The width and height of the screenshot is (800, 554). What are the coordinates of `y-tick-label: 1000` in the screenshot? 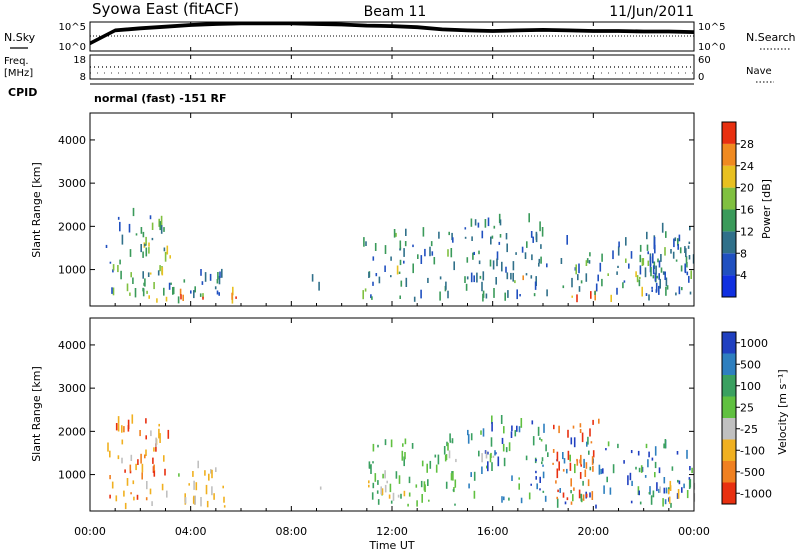 It's located at (72, 270).